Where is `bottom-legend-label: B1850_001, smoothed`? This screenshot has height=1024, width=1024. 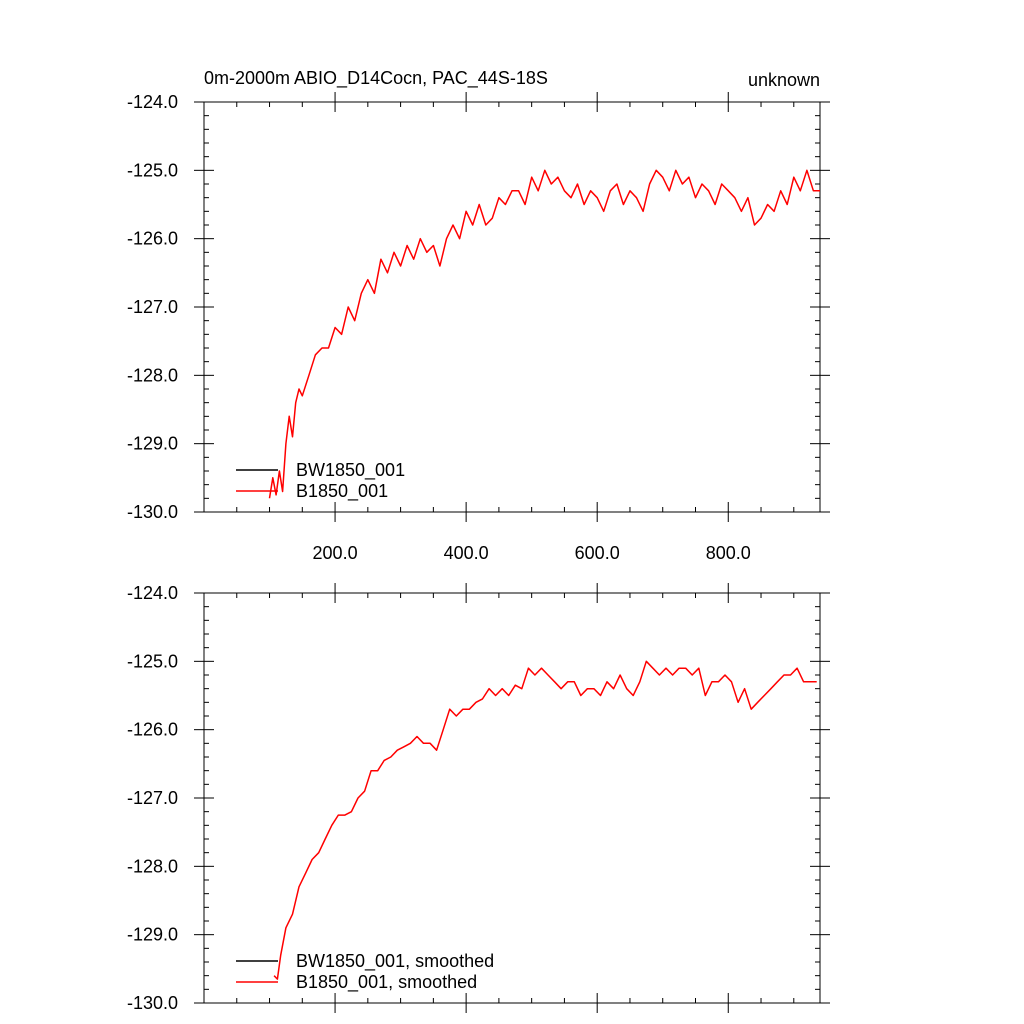 bottom-legend-label: B1850_001, smoothed is located at coordinates (386, 982).